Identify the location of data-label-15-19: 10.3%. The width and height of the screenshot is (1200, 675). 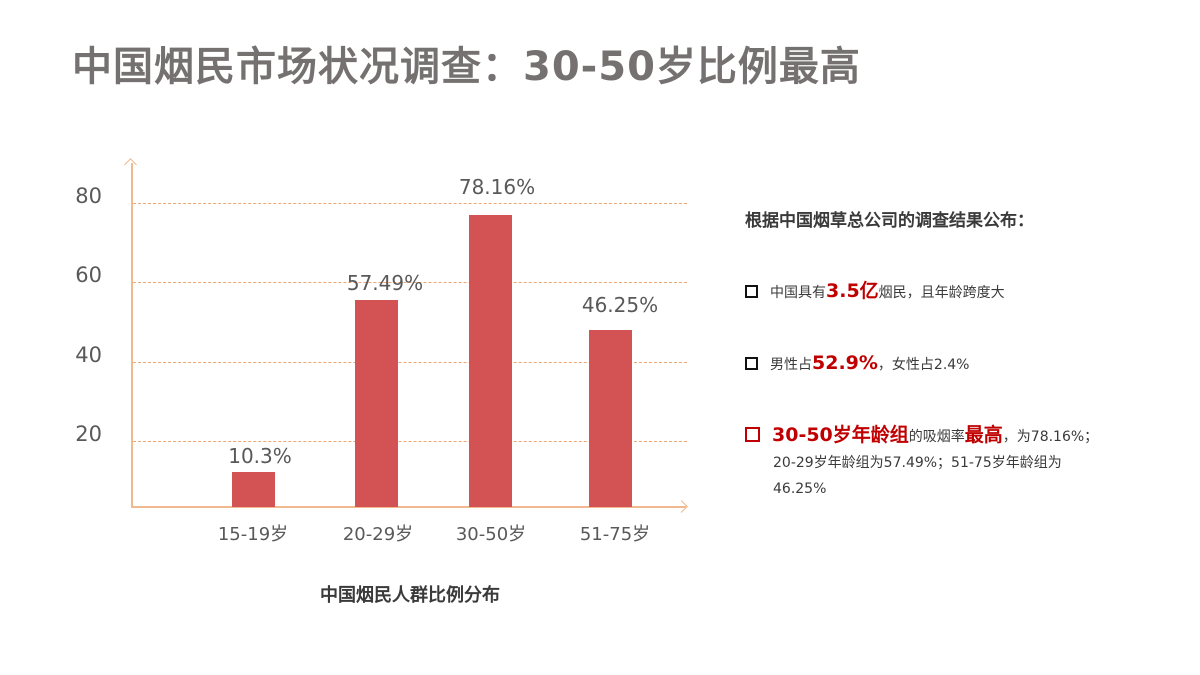
(260, 456).